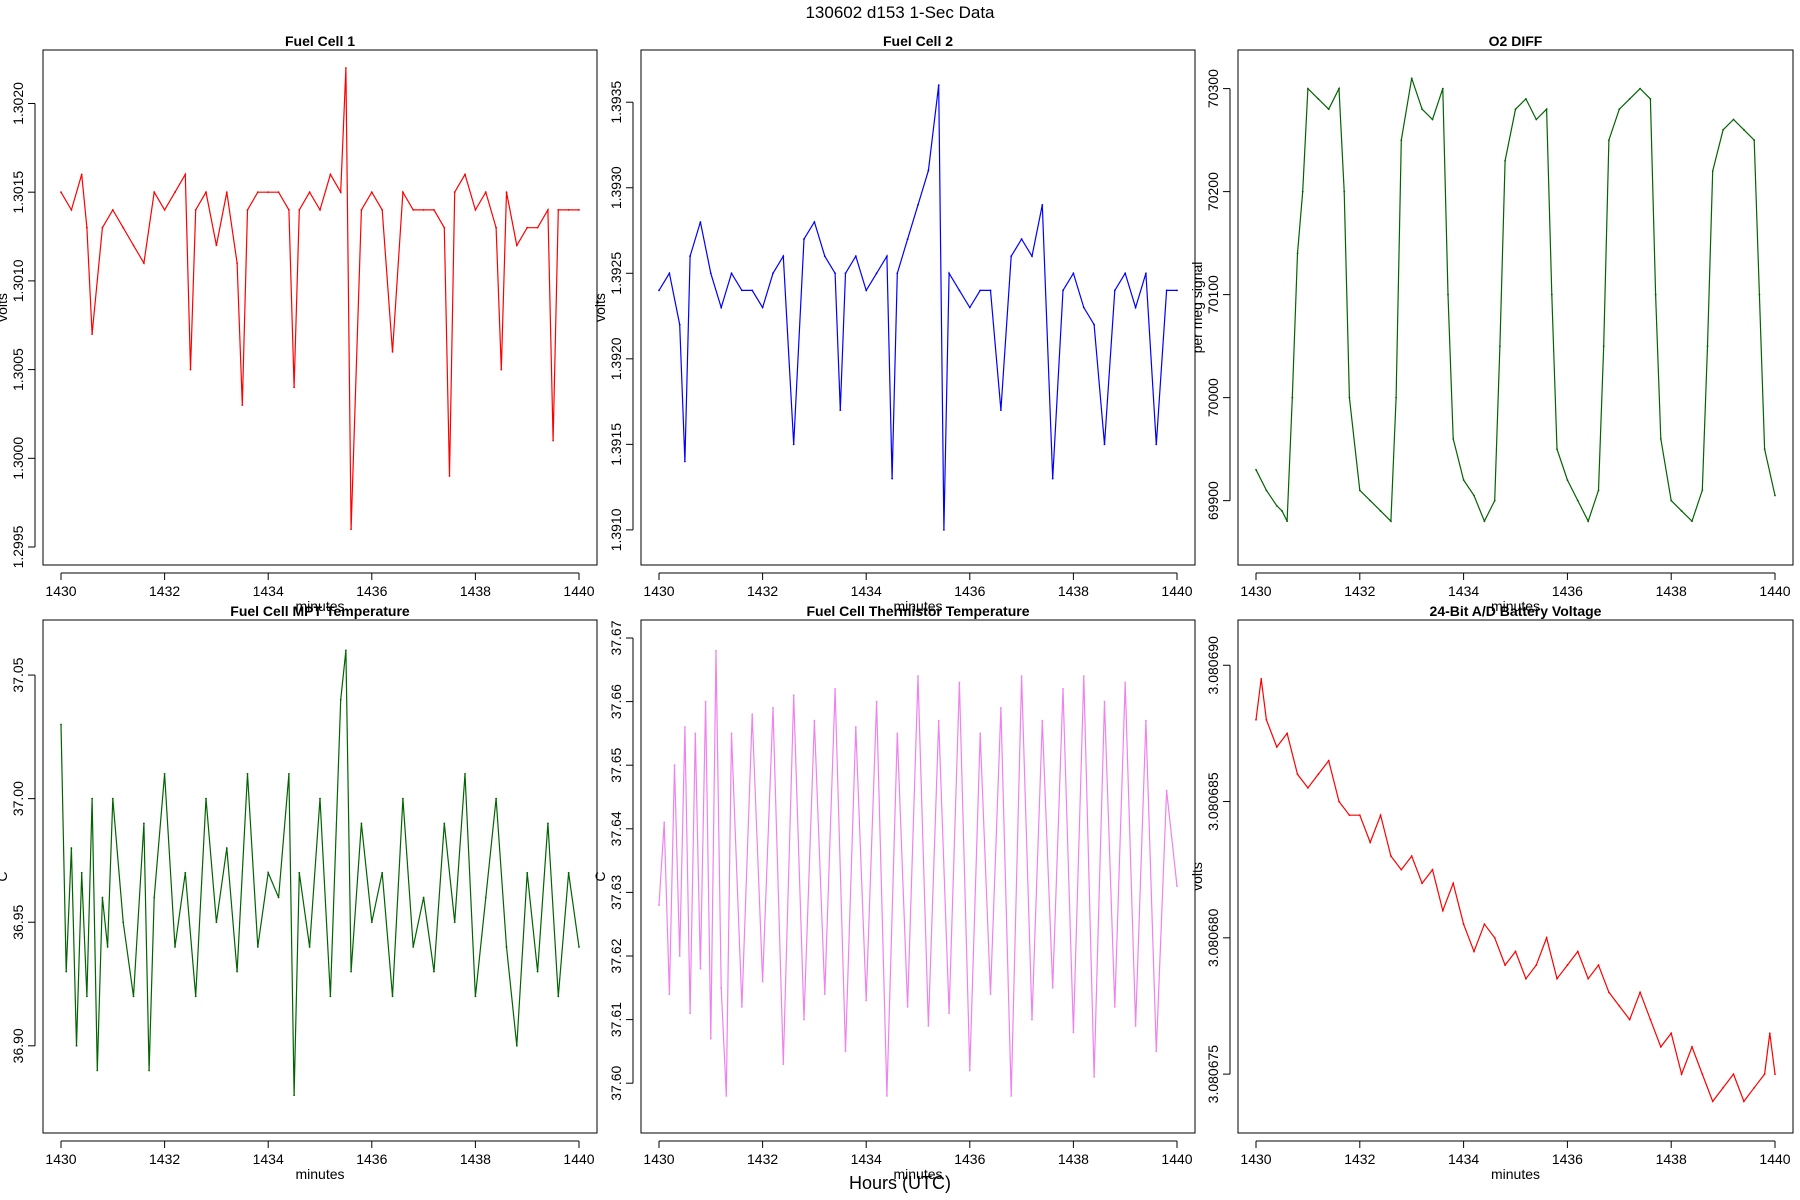 The width and height of the screenshot is (1800, 1200). Describe the element at coordinates (1176, 591) in the screenshot. I see `x-tick-label: 1440` at that location.